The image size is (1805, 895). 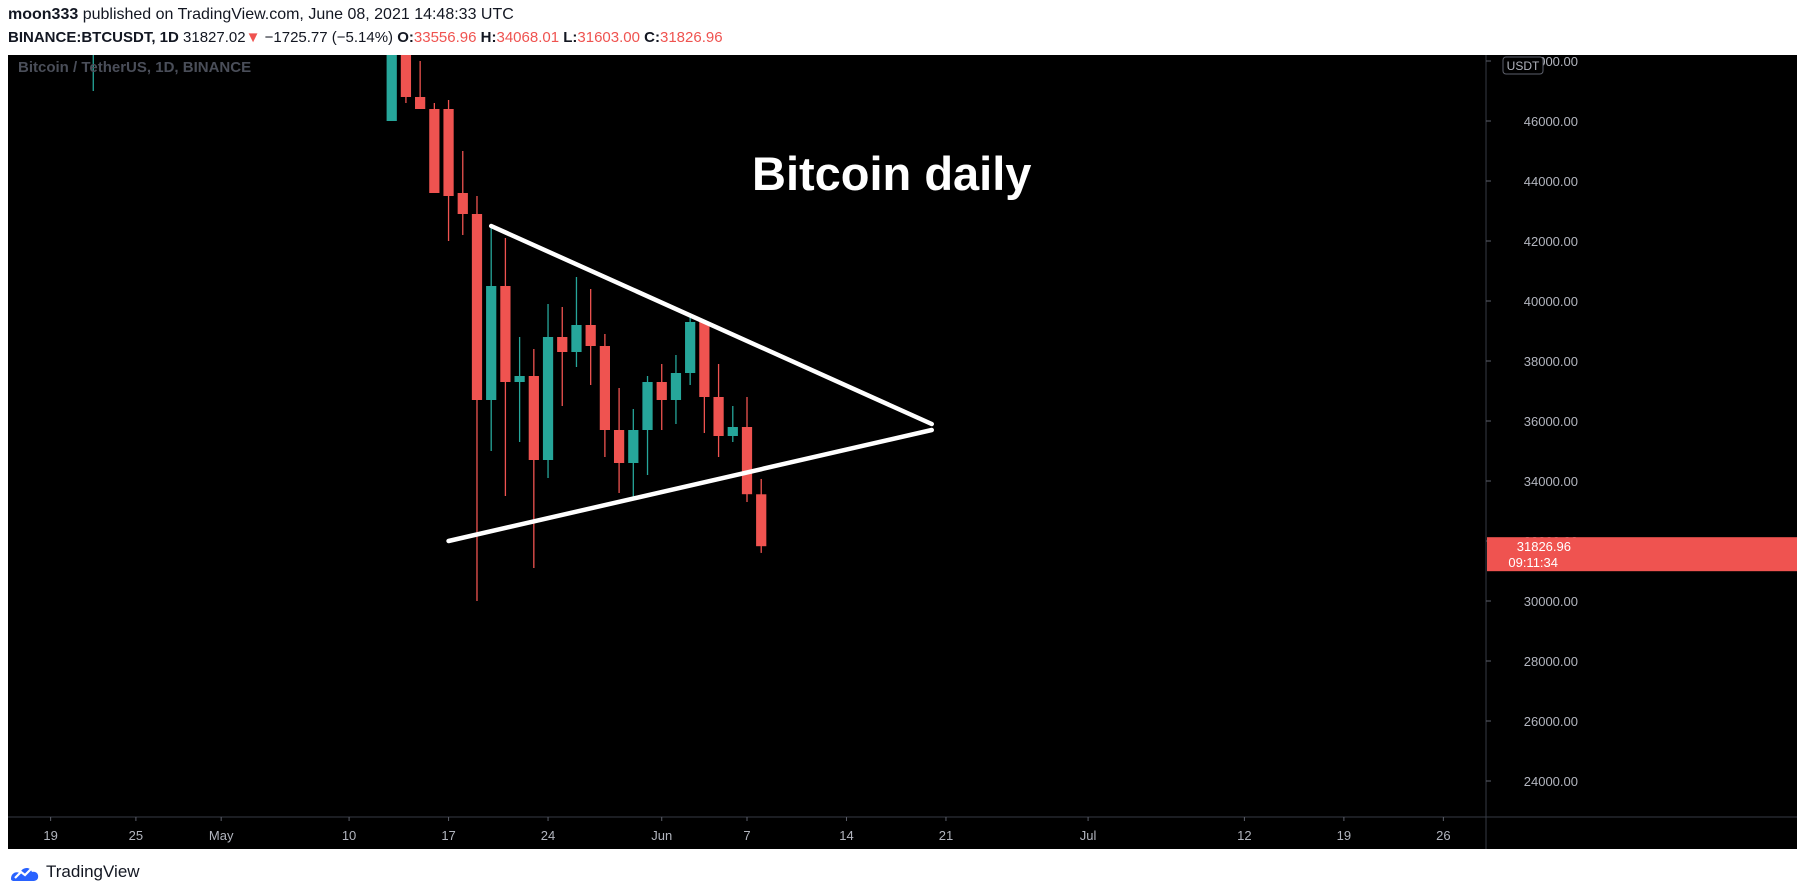 What do you see at coordinates (652, 37) in the screenshot?
I see `close-label: C:` at bounding box center [652, 37].